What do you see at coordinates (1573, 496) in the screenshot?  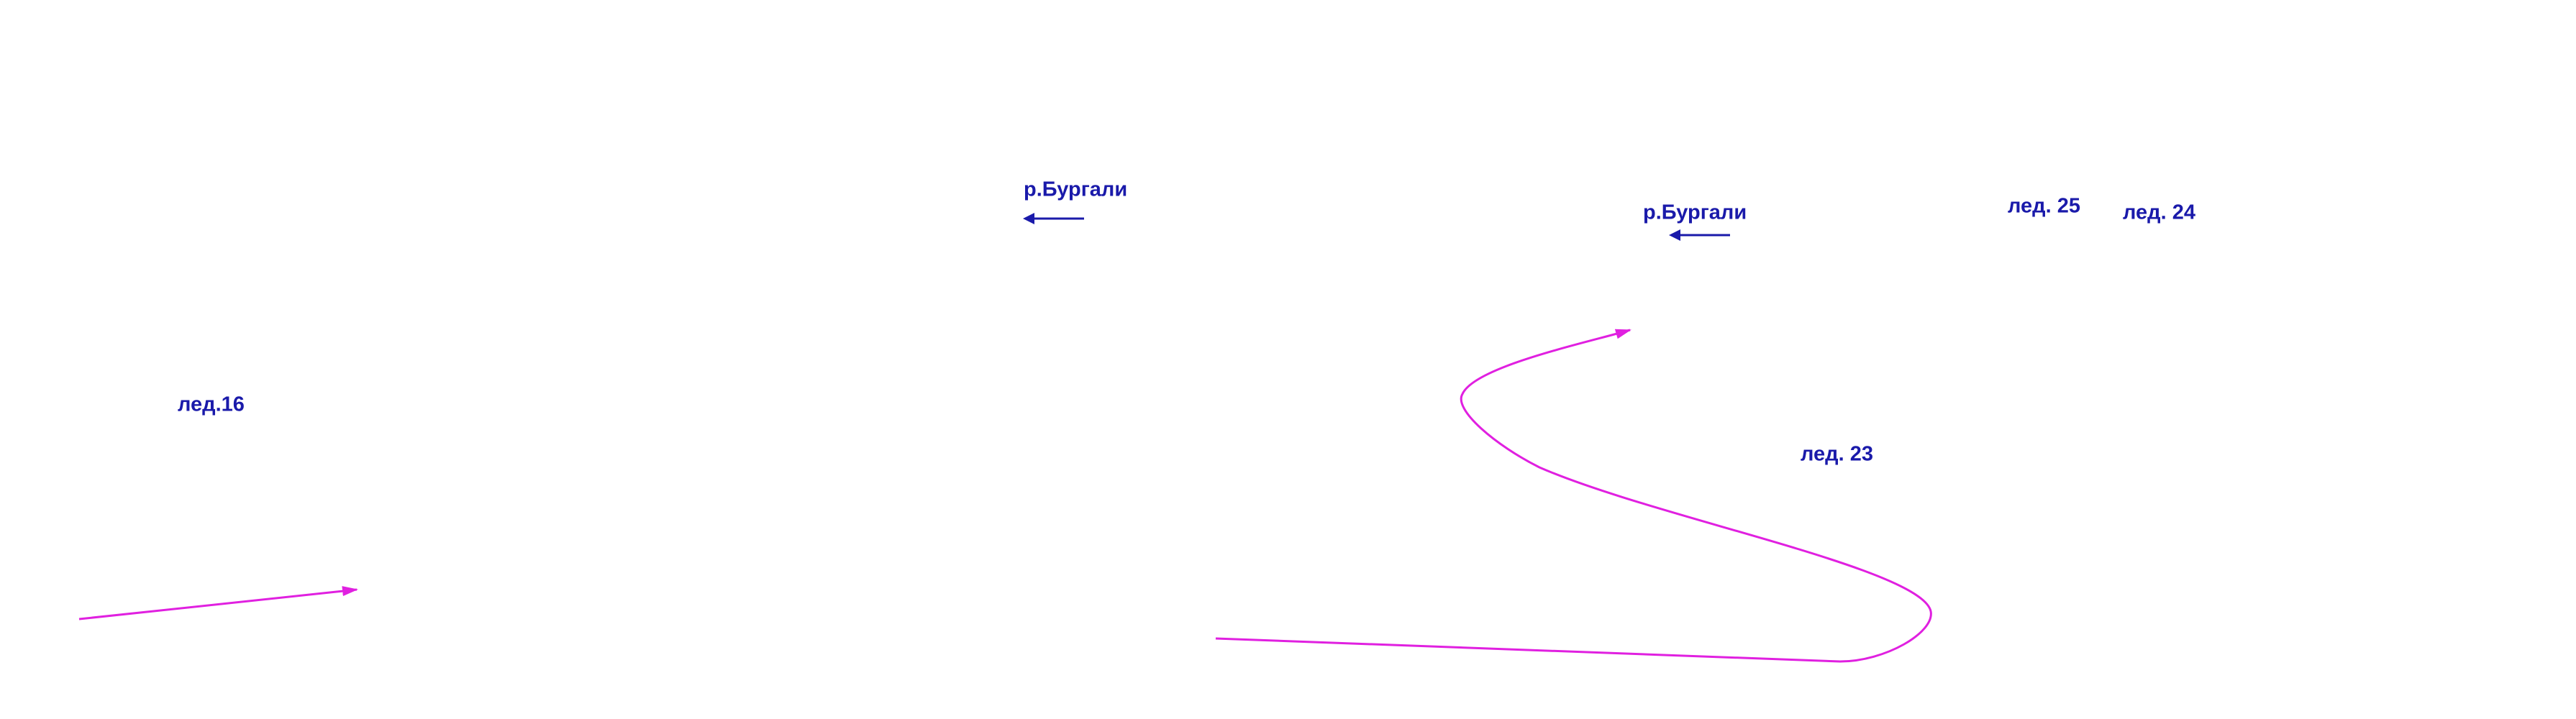 I see `route-curve` at bounding box center [1573, 496].